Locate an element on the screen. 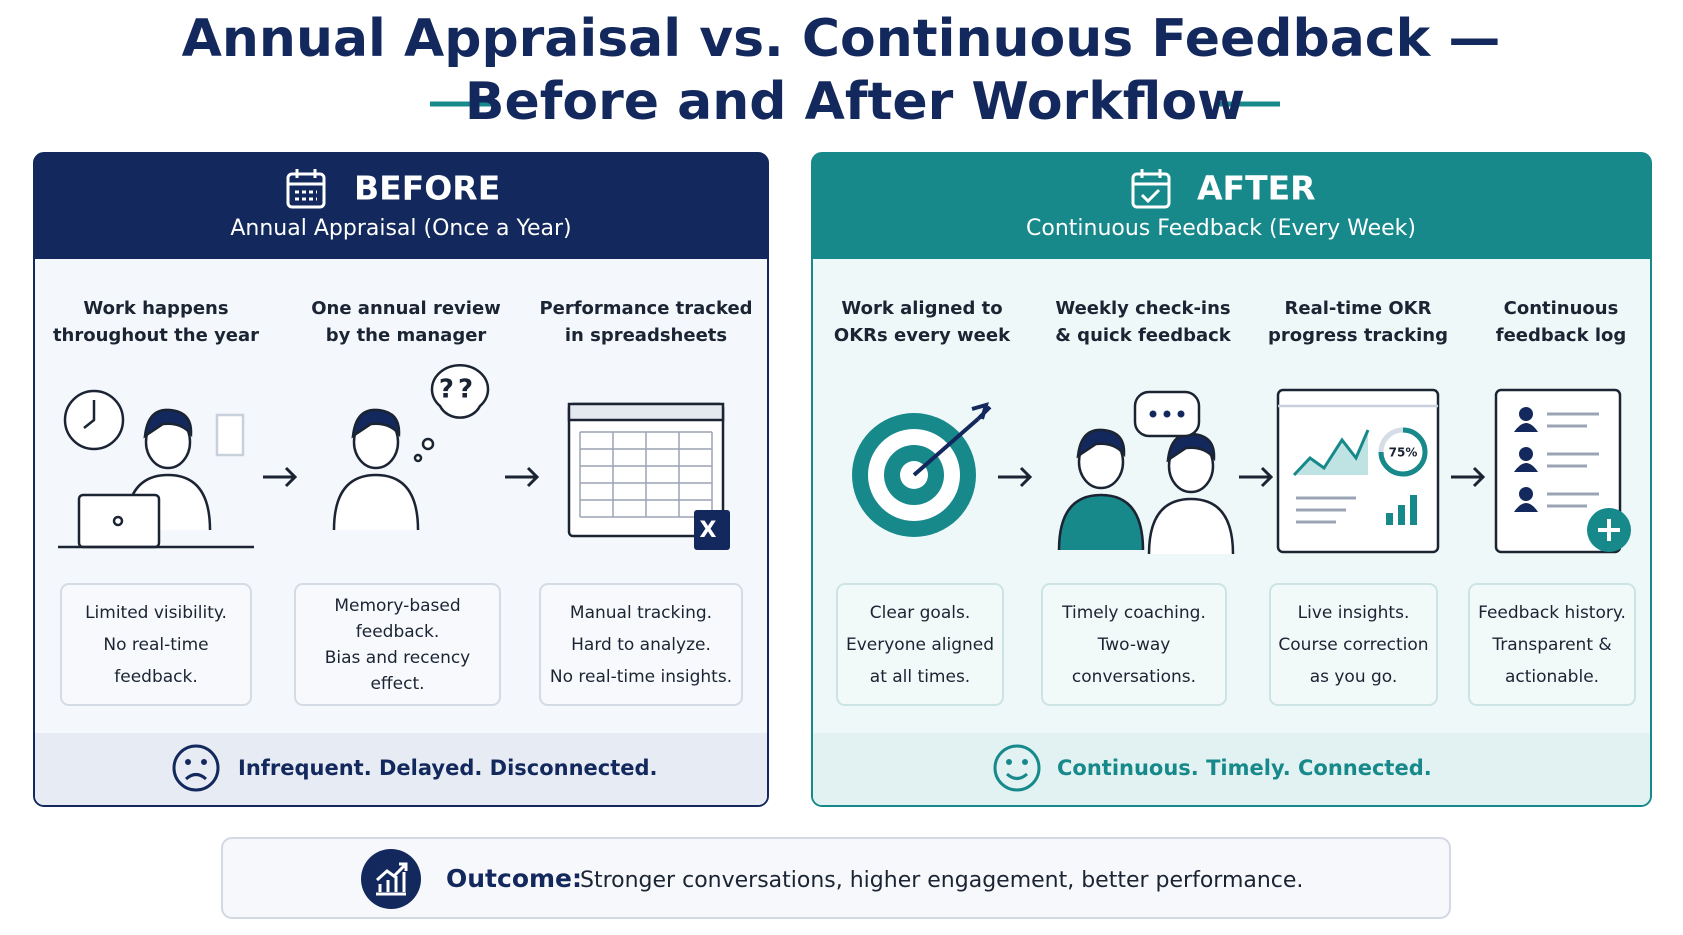 The image size is (1683, 935). text-lines is located at coordinates (1326, 510).